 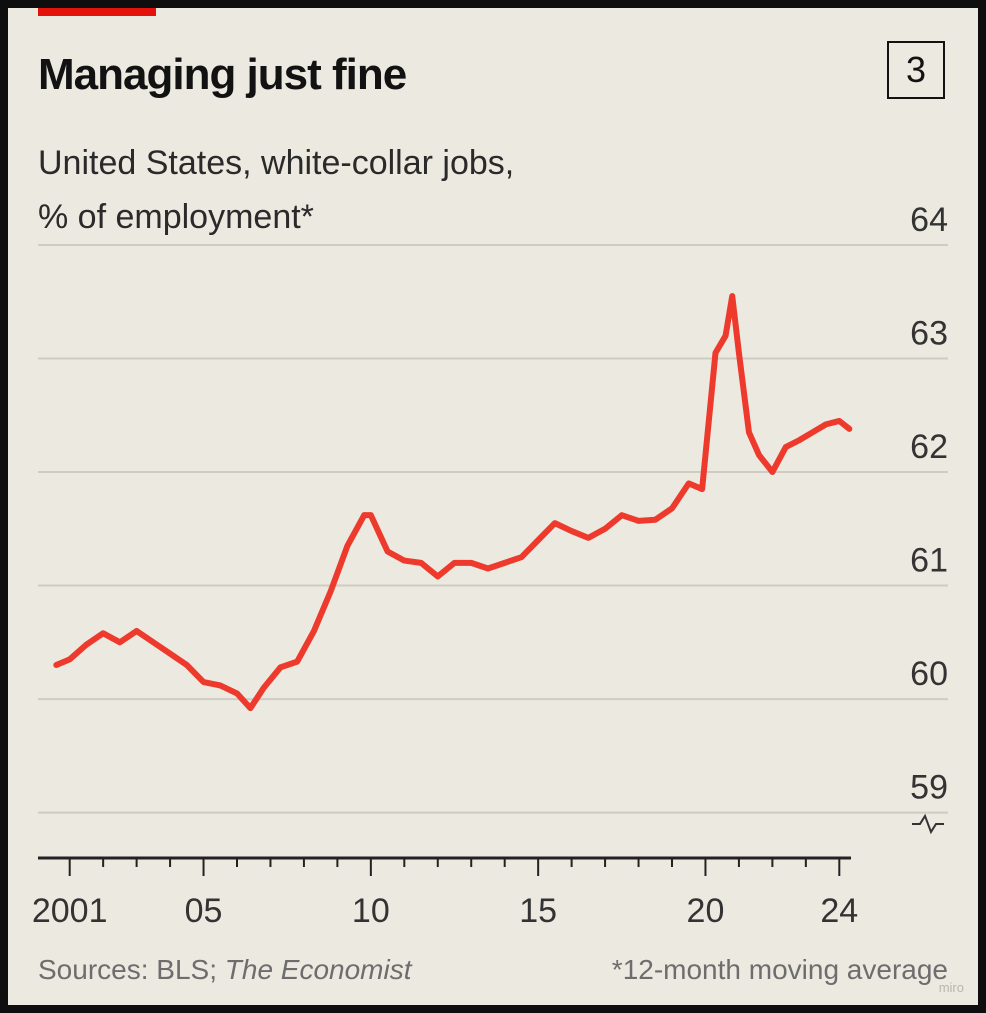 What do you see at coordinates (839, 911) in the screenshot?
I see `x-tick-label: 24` at bounding box center [839, 911].